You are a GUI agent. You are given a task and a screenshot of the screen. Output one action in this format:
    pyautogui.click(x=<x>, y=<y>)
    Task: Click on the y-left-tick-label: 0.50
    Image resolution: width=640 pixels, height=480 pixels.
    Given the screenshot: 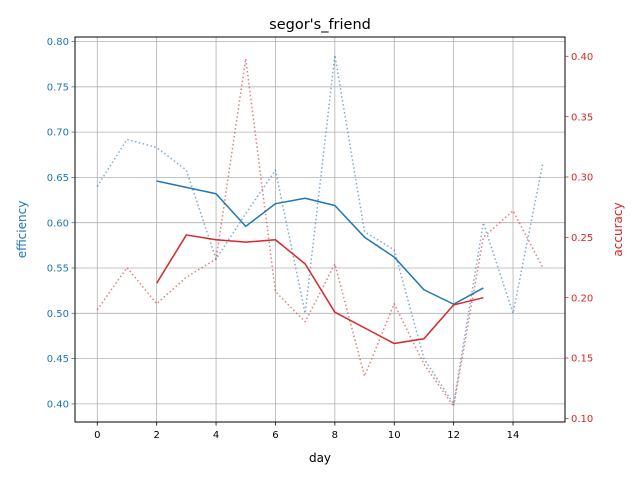 What is the action you would take?
    pyautogui.click(x=58, y=314)
    